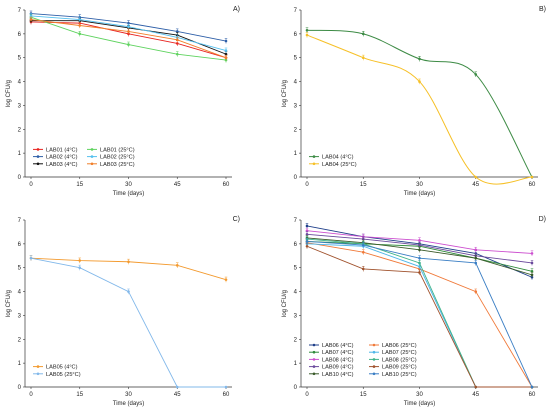 The height and width of the screenshot is (412, 550). I want to click on legend-label: LAB04 (25°C), so click(339, 165).